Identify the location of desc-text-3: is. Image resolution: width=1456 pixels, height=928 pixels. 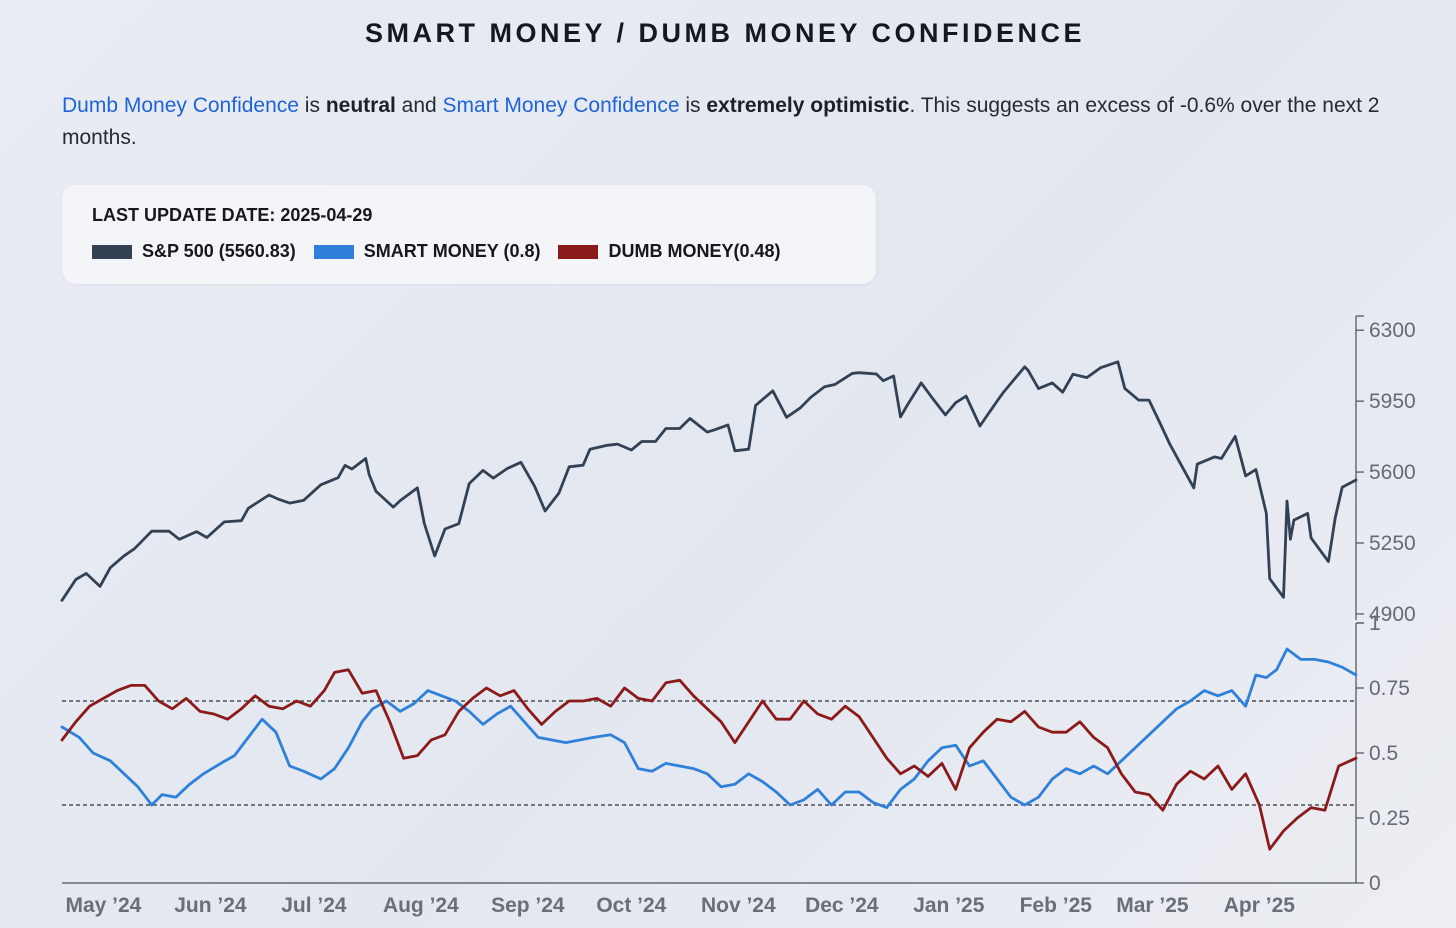
(693, 105).